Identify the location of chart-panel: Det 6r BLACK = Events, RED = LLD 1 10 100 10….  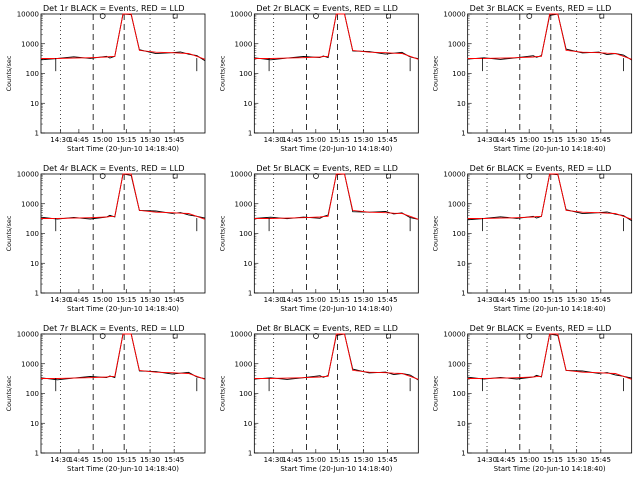
(532, 238).